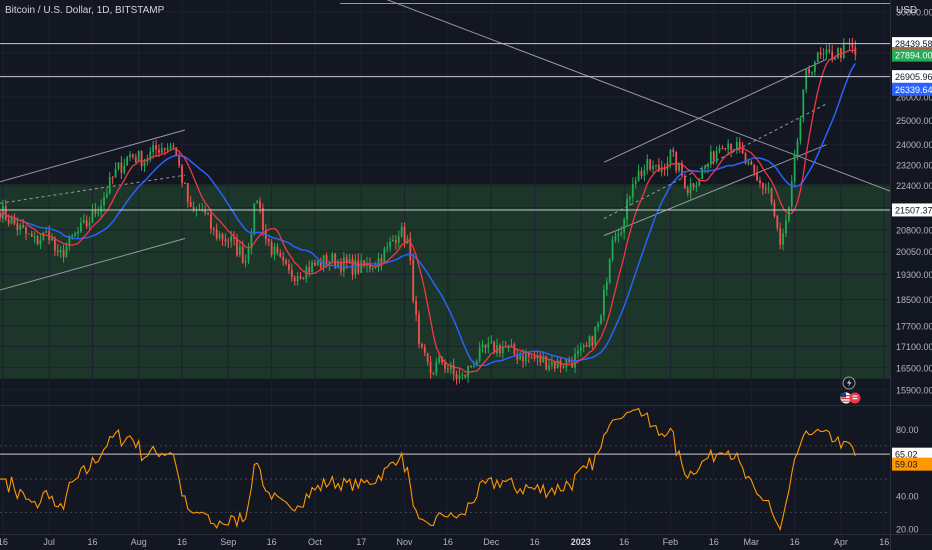 Image resolution: width=932 pixels, height=550 pixels. What do you see at coordinates (912, 454) in the screenshot?
I see `rsi-level-tag` at bounding box center [912, 454].